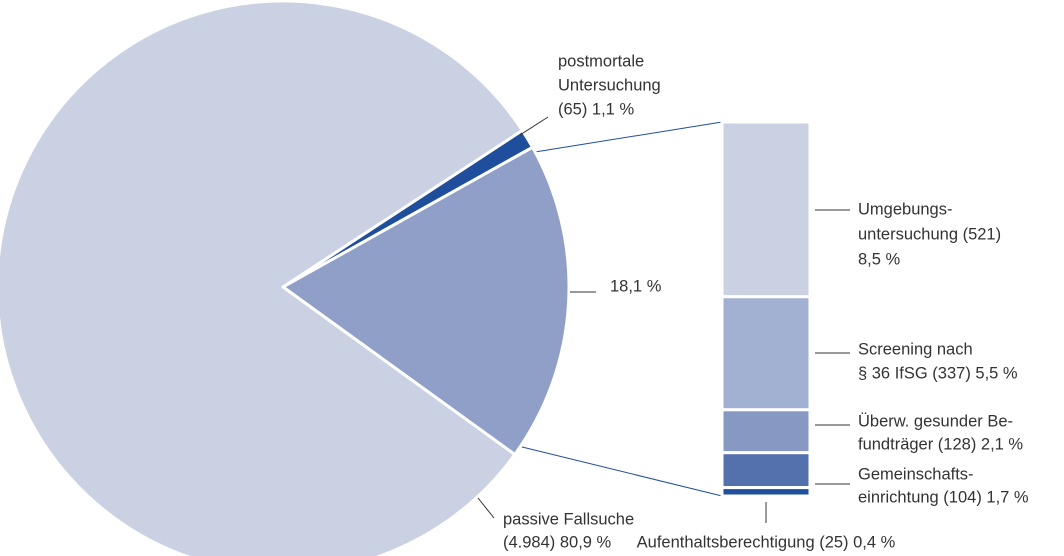 The height and width of the screenshot is (556, 1064). What do you see at coordinates (929, 234) in the screenshot?
I see `bar-label: untersuchung (521)` at bounding box center [929, 234].